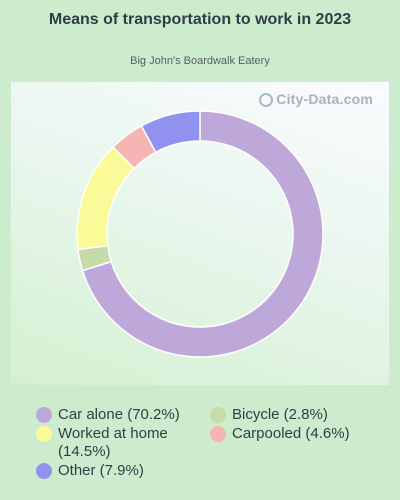 The height and width of the screenshot is (500, 400). I want to click on legend-label: Carpooled (4.6%), so click(291, 433).